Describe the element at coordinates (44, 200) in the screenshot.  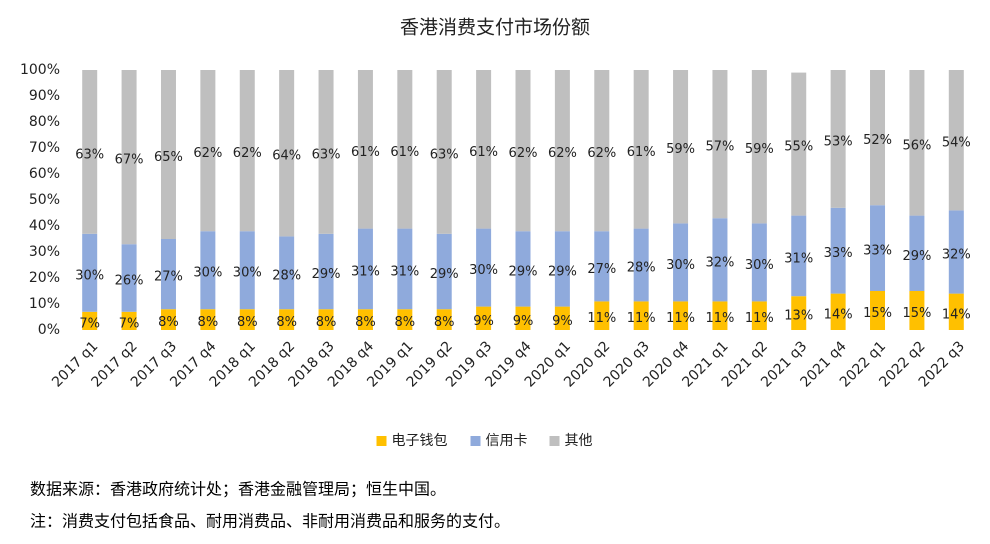
I see `y-tick-label: 50%` at that location.